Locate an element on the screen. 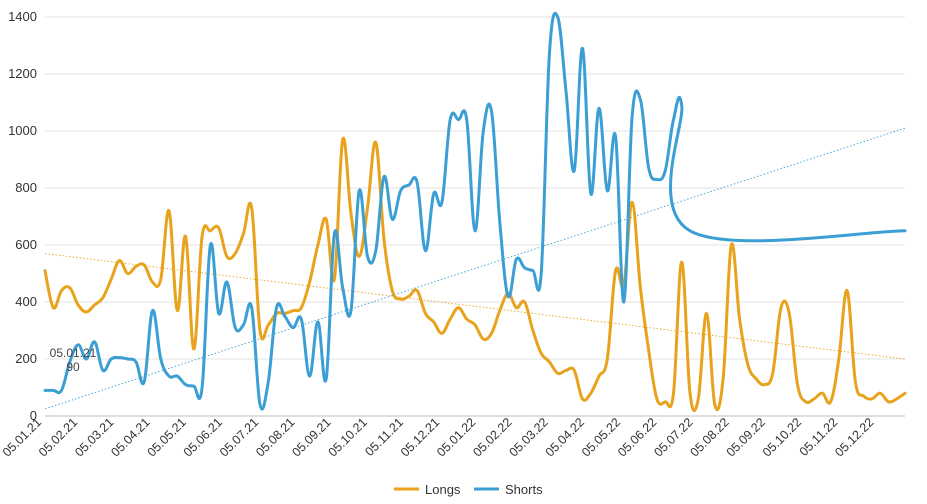  y-tick-label: 200 is located at coordinates (26, 358).